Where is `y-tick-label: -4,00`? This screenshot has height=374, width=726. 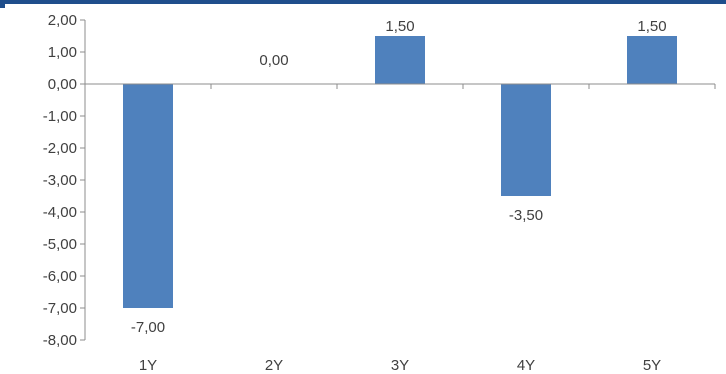
y-tick-label: -4,00 is located at coordinates (60, 212).